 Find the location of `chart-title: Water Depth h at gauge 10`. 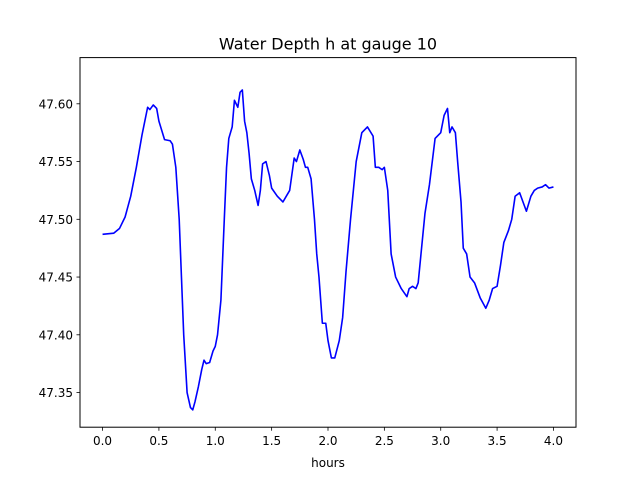

chart-title: Water Depth h at gauge 10 is located at coordinates (328, 44).